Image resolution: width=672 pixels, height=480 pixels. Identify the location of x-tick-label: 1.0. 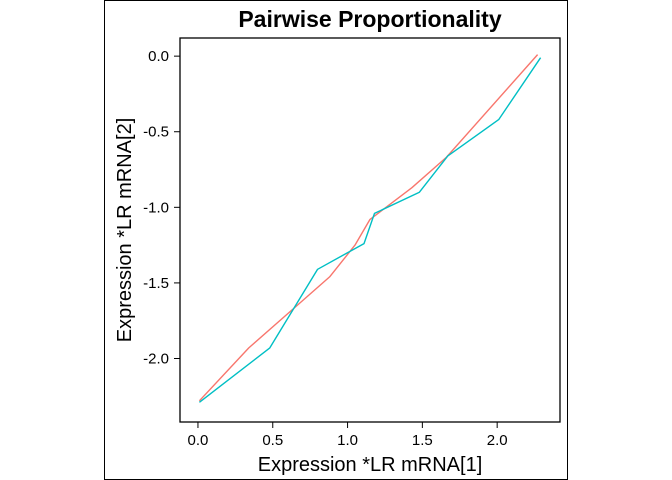
(347, 440).